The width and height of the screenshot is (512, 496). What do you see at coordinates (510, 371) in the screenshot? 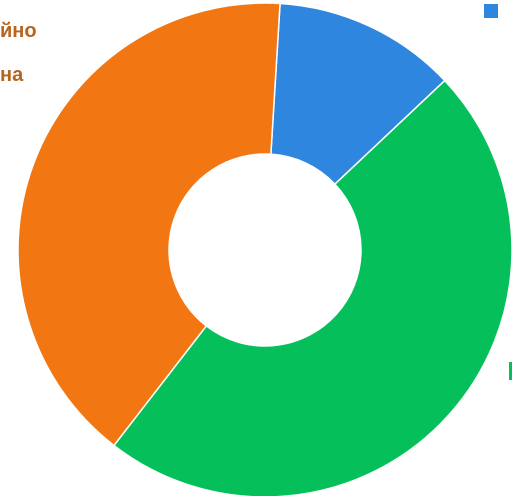
I see `legend-swatch-green` at bounding box center [510, 371].